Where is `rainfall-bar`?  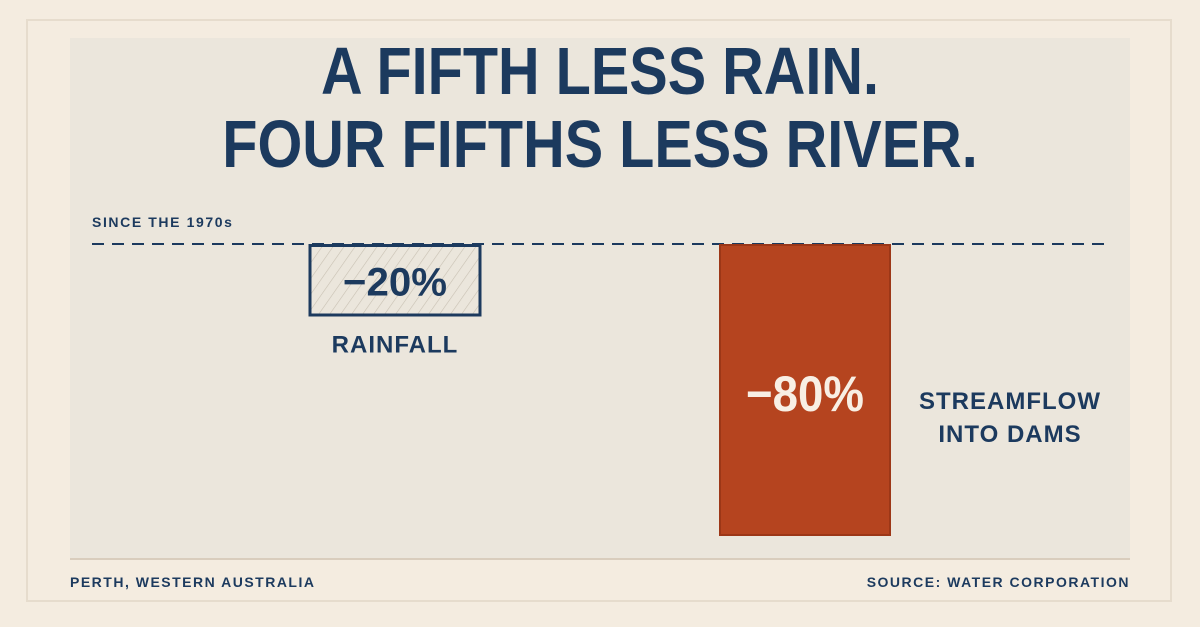
rainfall-bar is located at coordinates (395, 280).